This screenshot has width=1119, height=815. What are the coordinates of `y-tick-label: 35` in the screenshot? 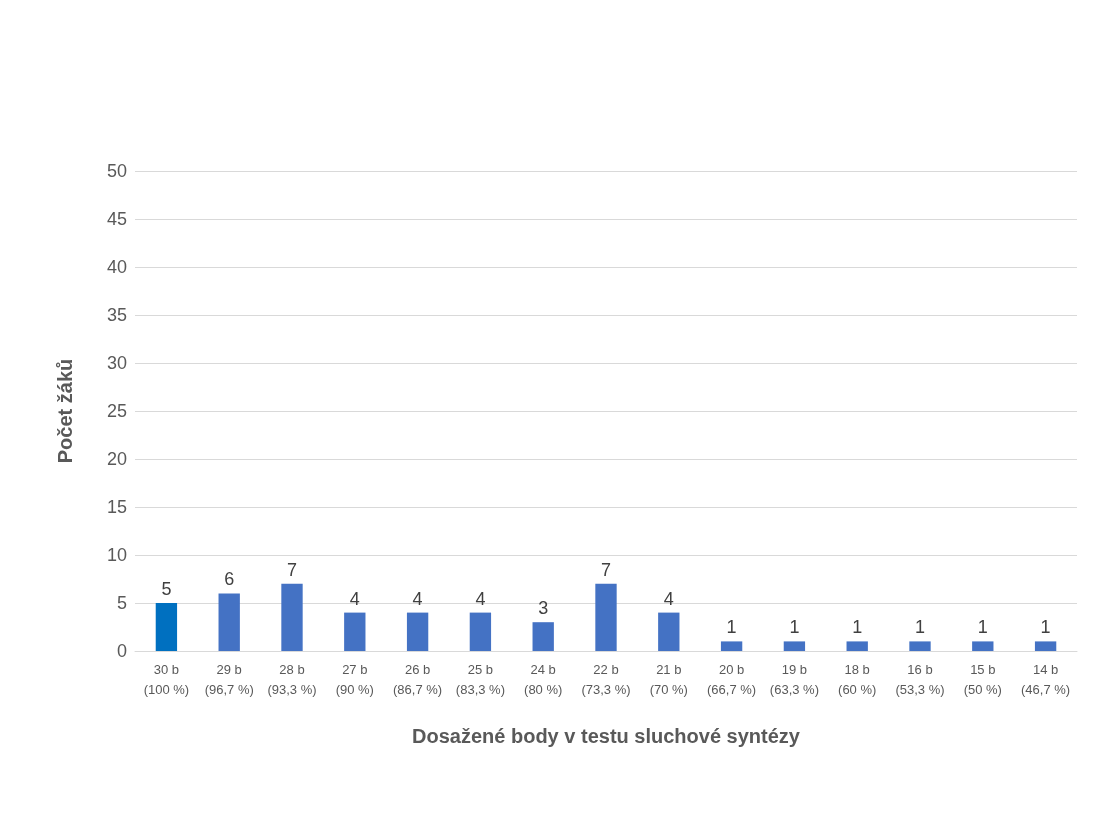 It's located at (116, 315).